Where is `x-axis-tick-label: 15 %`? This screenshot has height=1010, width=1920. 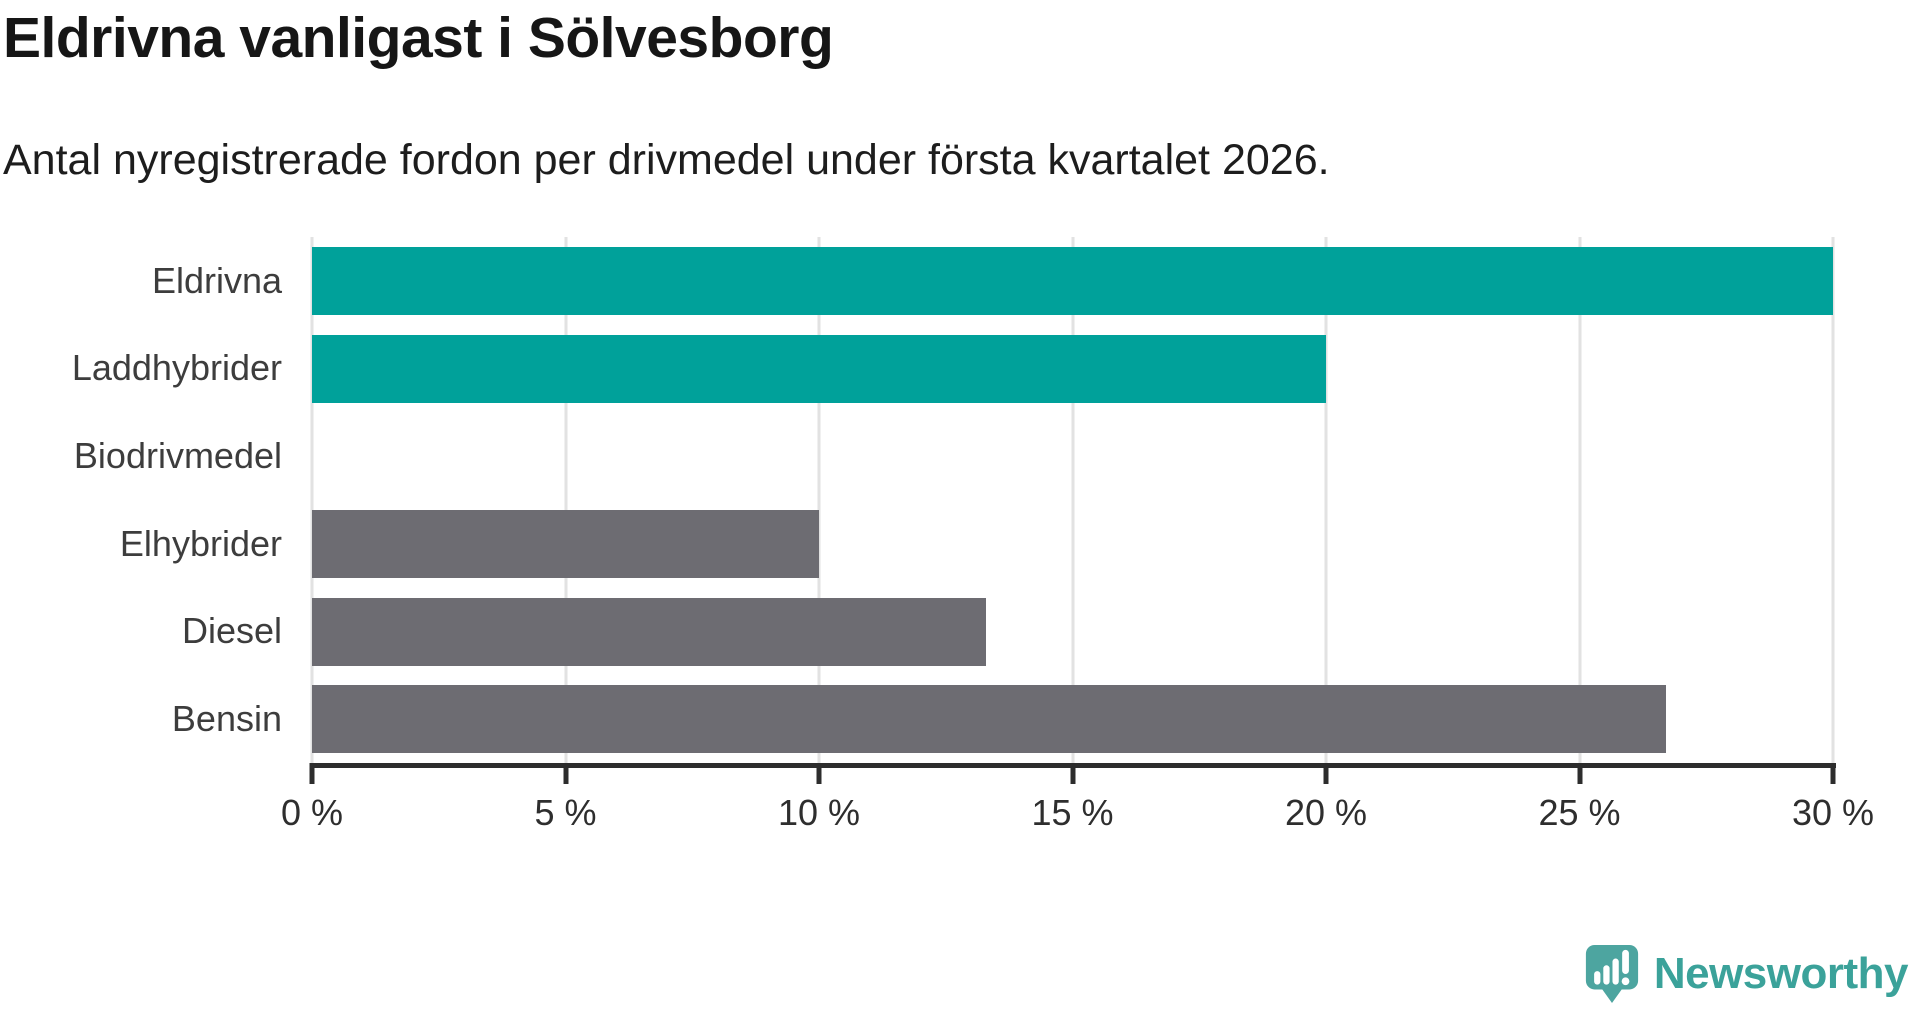 x-axis-tick-label: 15 % is located at coordinates (1072, 812).